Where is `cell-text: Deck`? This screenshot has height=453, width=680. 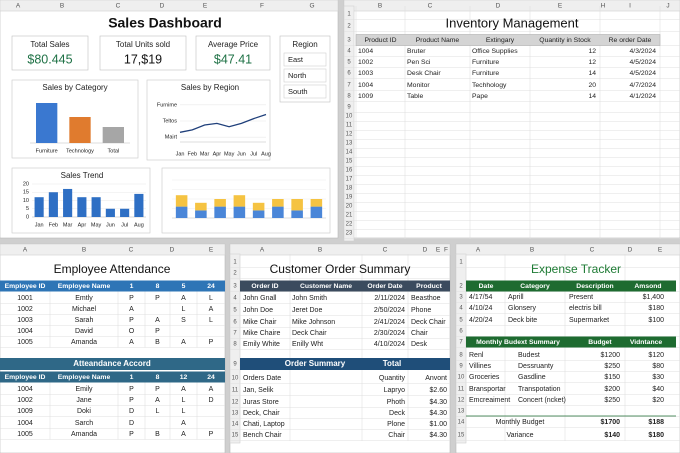
cell-text: Deck is located at coordinates (397, 413).